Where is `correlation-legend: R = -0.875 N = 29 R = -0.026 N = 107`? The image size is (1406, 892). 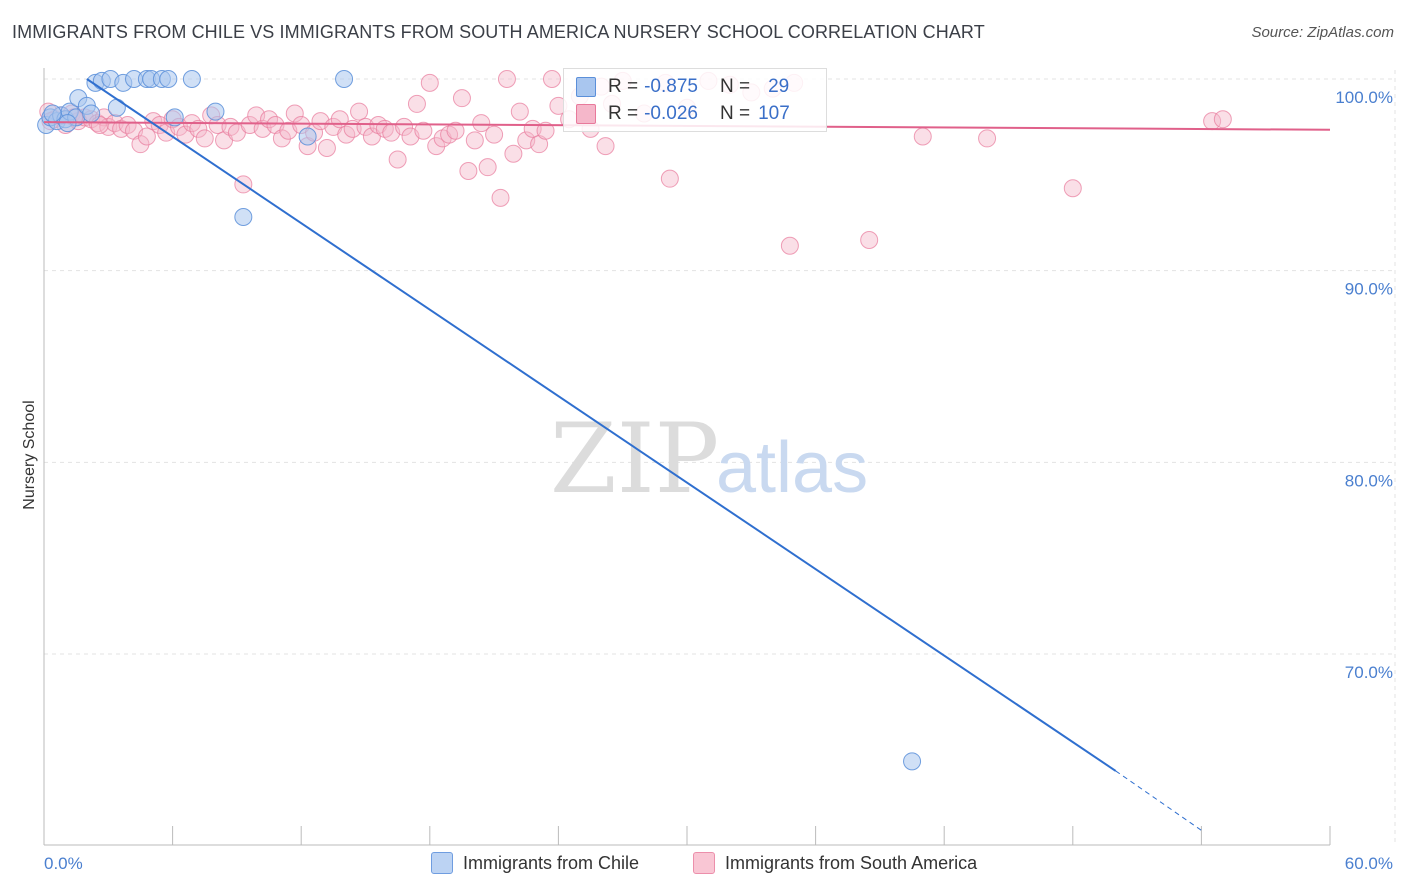
correlation-legend: R = -0.875 N = 29 R = -0.026 N = 107 is located at coordinates (695, 100).